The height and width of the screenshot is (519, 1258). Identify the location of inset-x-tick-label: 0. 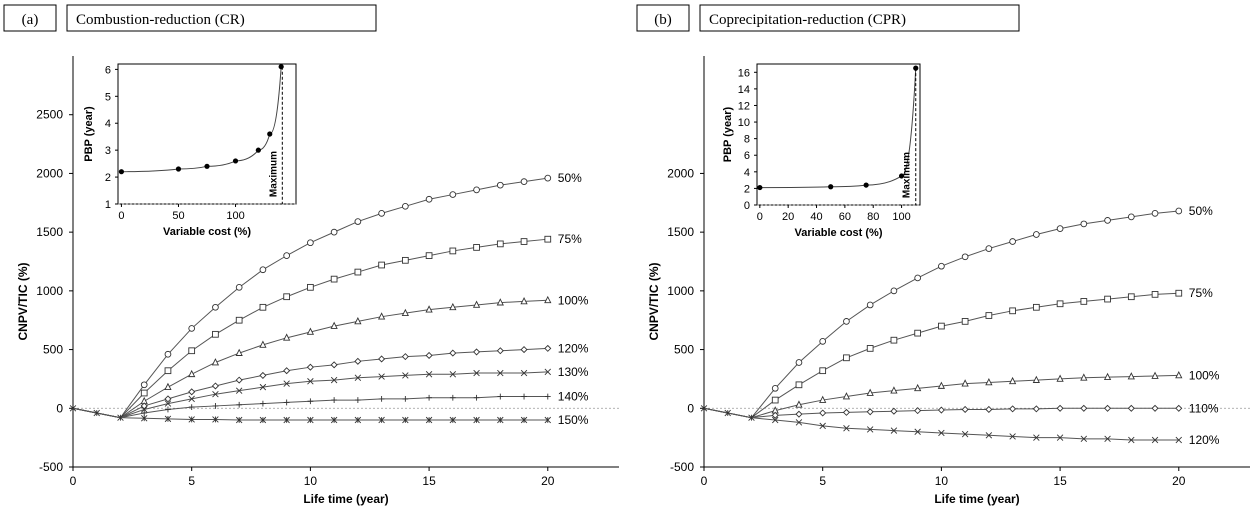
(121, 216).